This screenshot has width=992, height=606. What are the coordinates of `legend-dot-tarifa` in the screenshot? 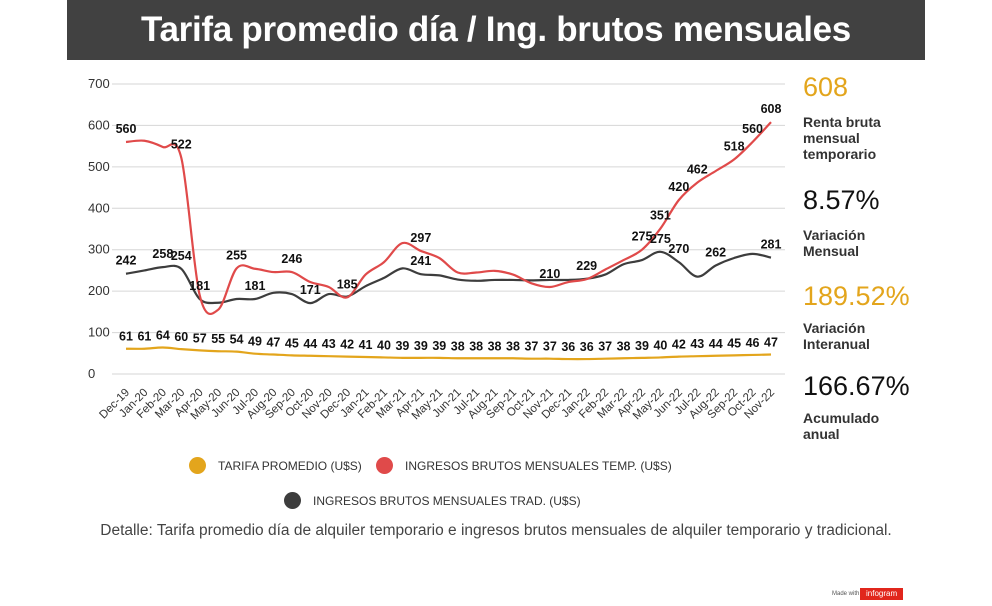 It's located at (197, 465).